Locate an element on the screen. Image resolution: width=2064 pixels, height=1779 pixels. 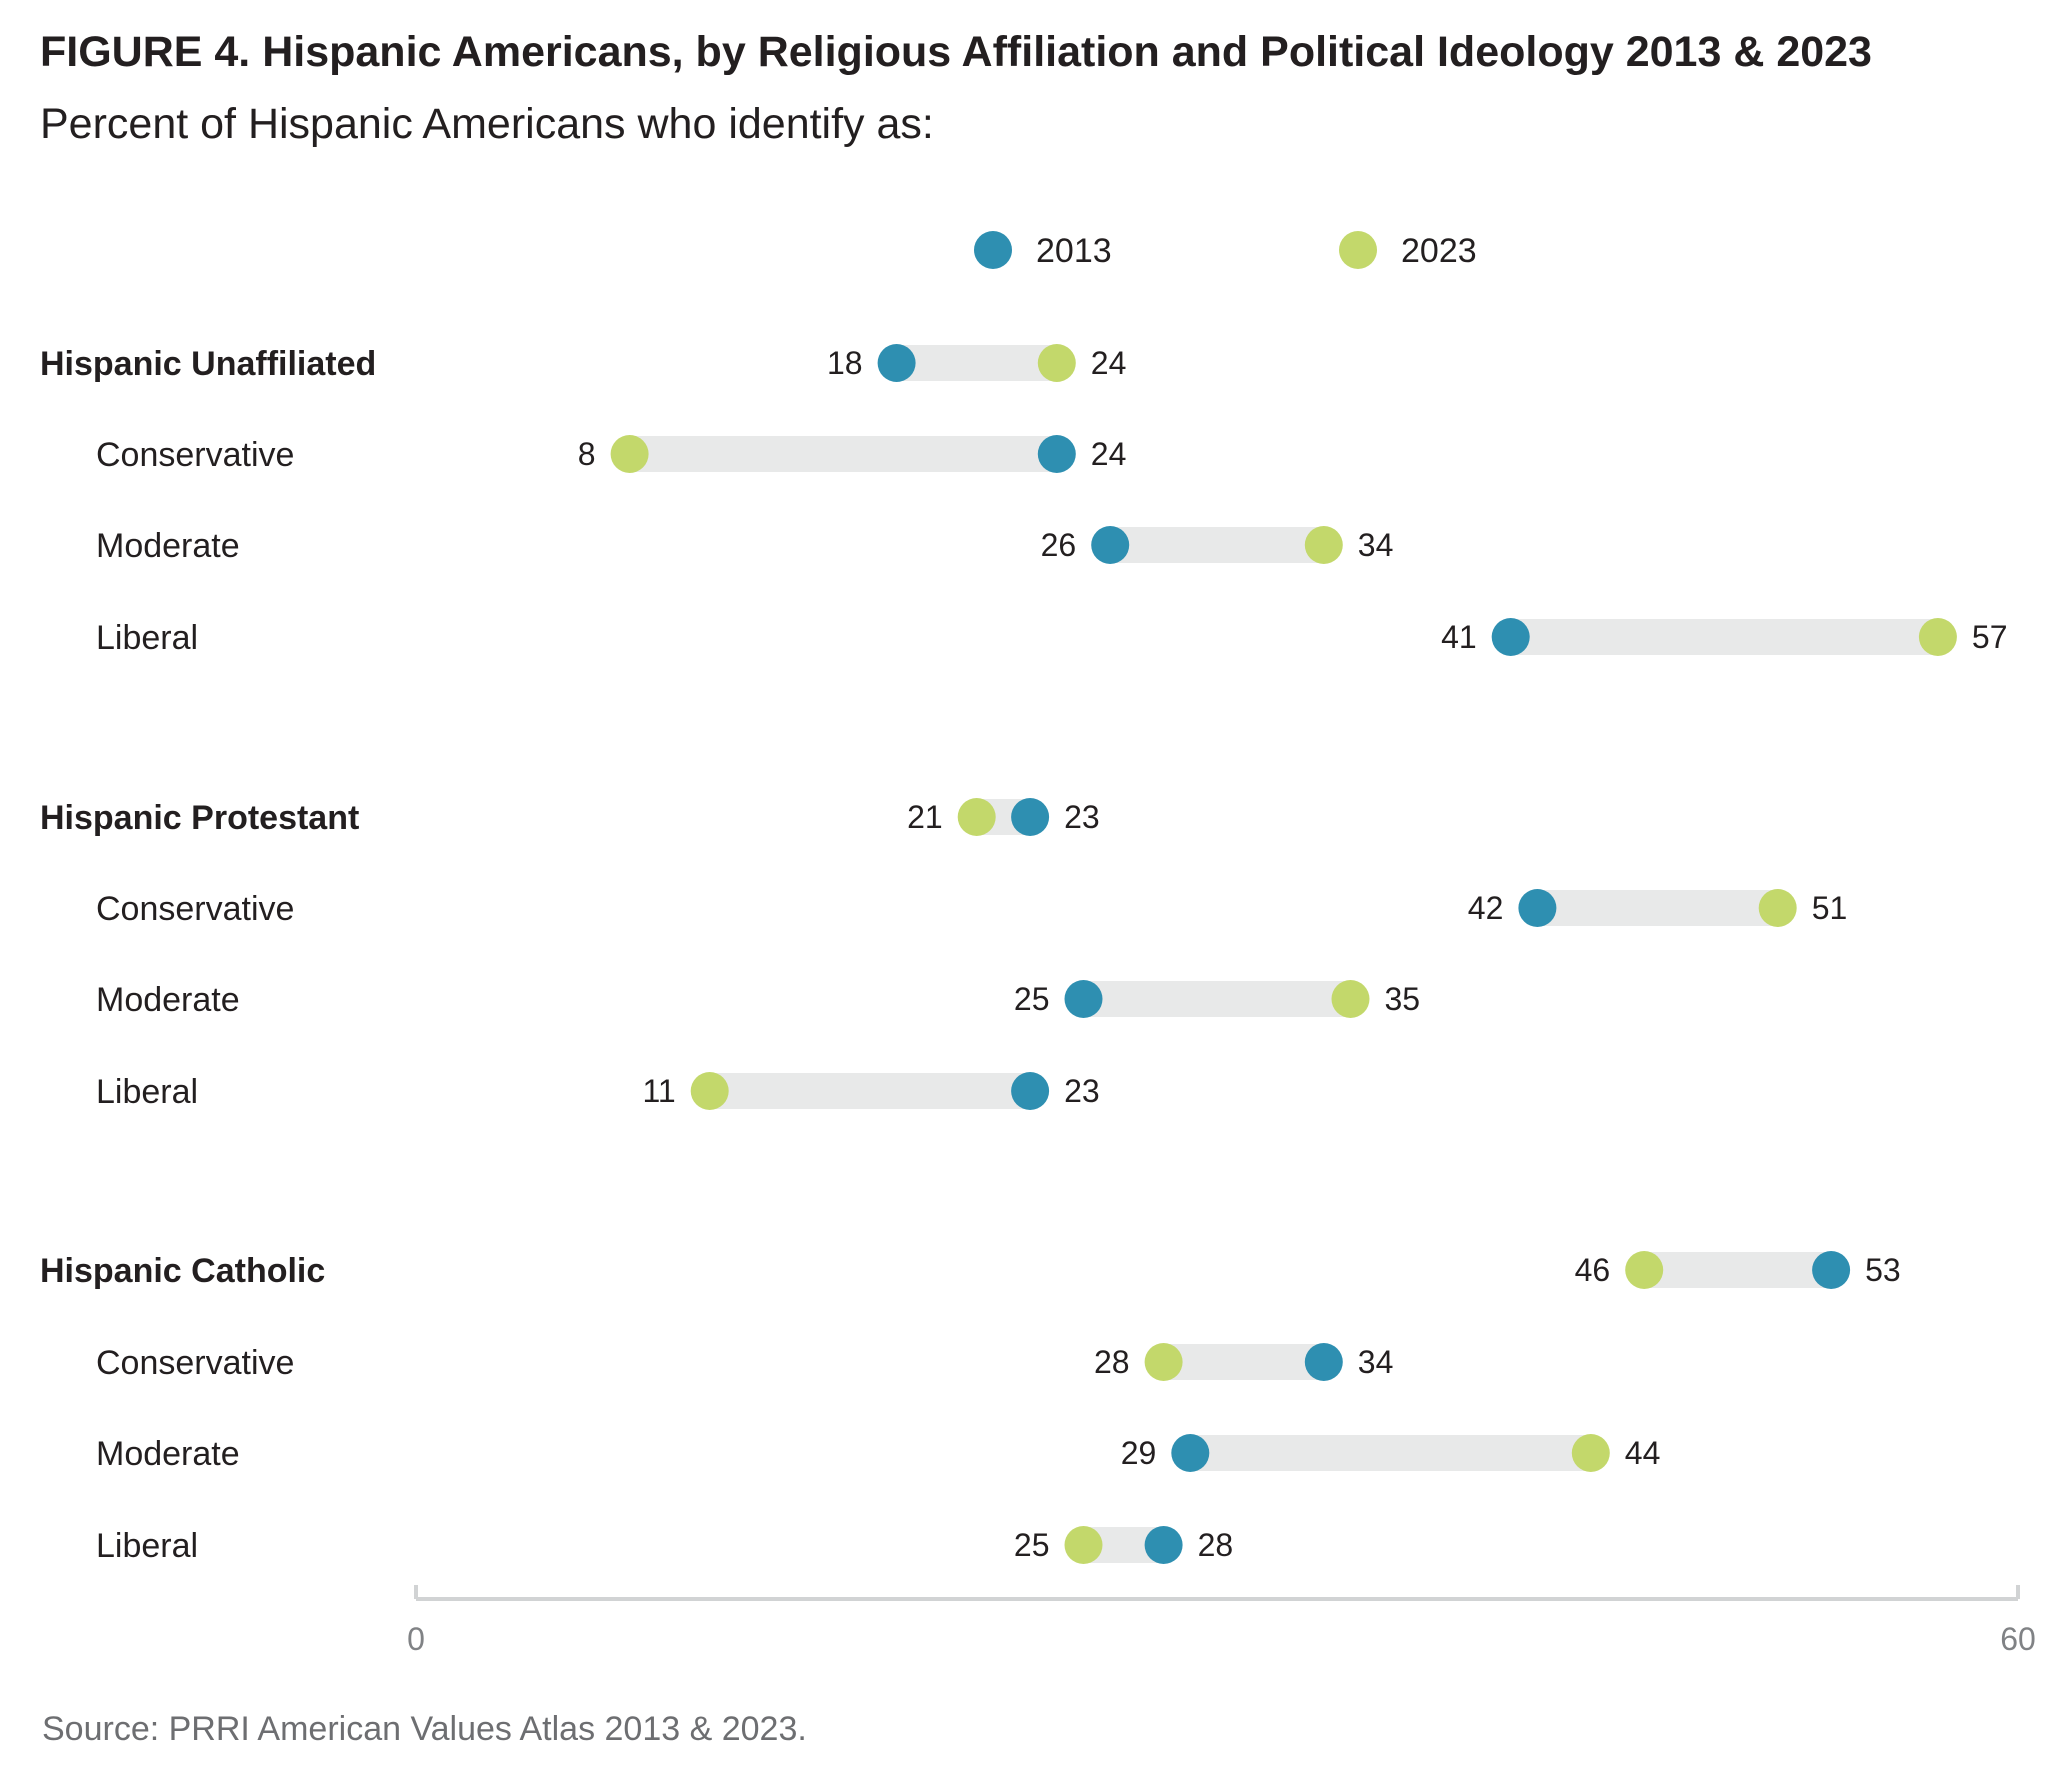
value-label-low: 46 is located at coordinates (1593, 1270).